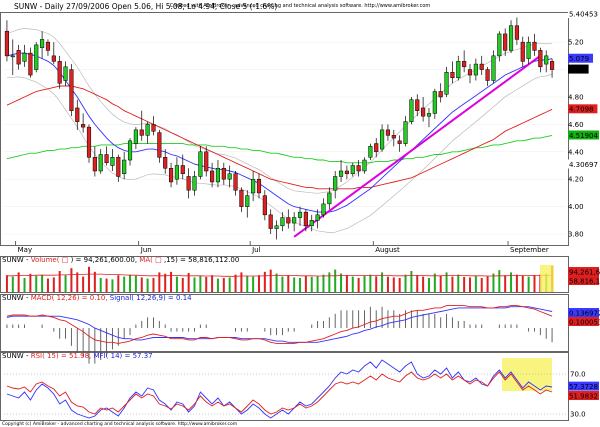  I want to click on x-axis-label: Jul, so click(256, 250).